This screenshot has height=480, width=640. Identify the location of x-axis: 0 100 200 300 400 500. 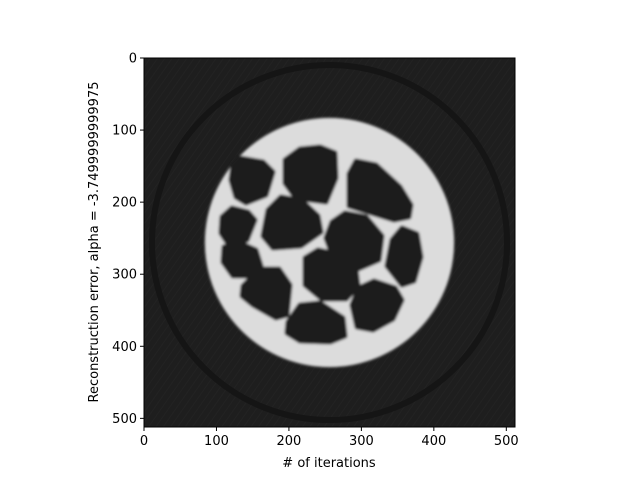
(329, 438).